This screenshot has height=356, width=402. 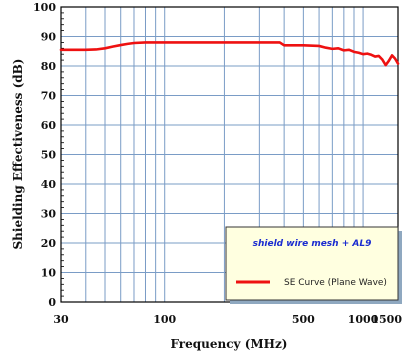 What do you see at coordinates (164, 319) in the screenshot?
I see `x-tick-label: 100` at bounding box center [164, 319].